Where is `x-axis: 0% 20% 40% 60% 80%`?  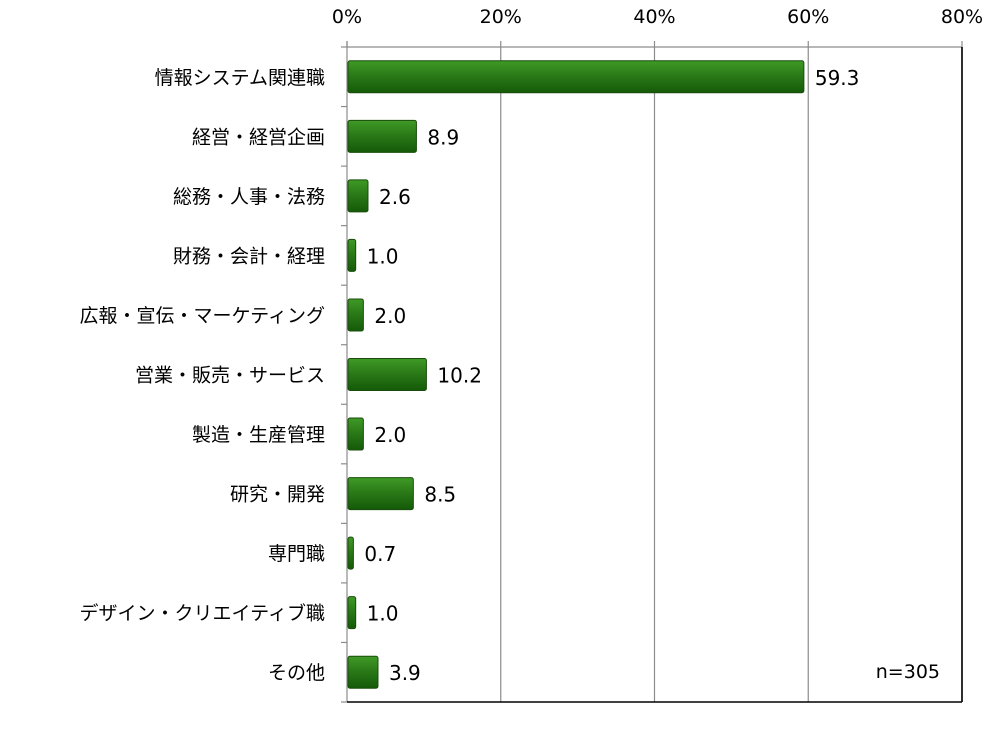
x-axis: 0% 20% 40% 60% 80% is located at coordinates (657, 26).